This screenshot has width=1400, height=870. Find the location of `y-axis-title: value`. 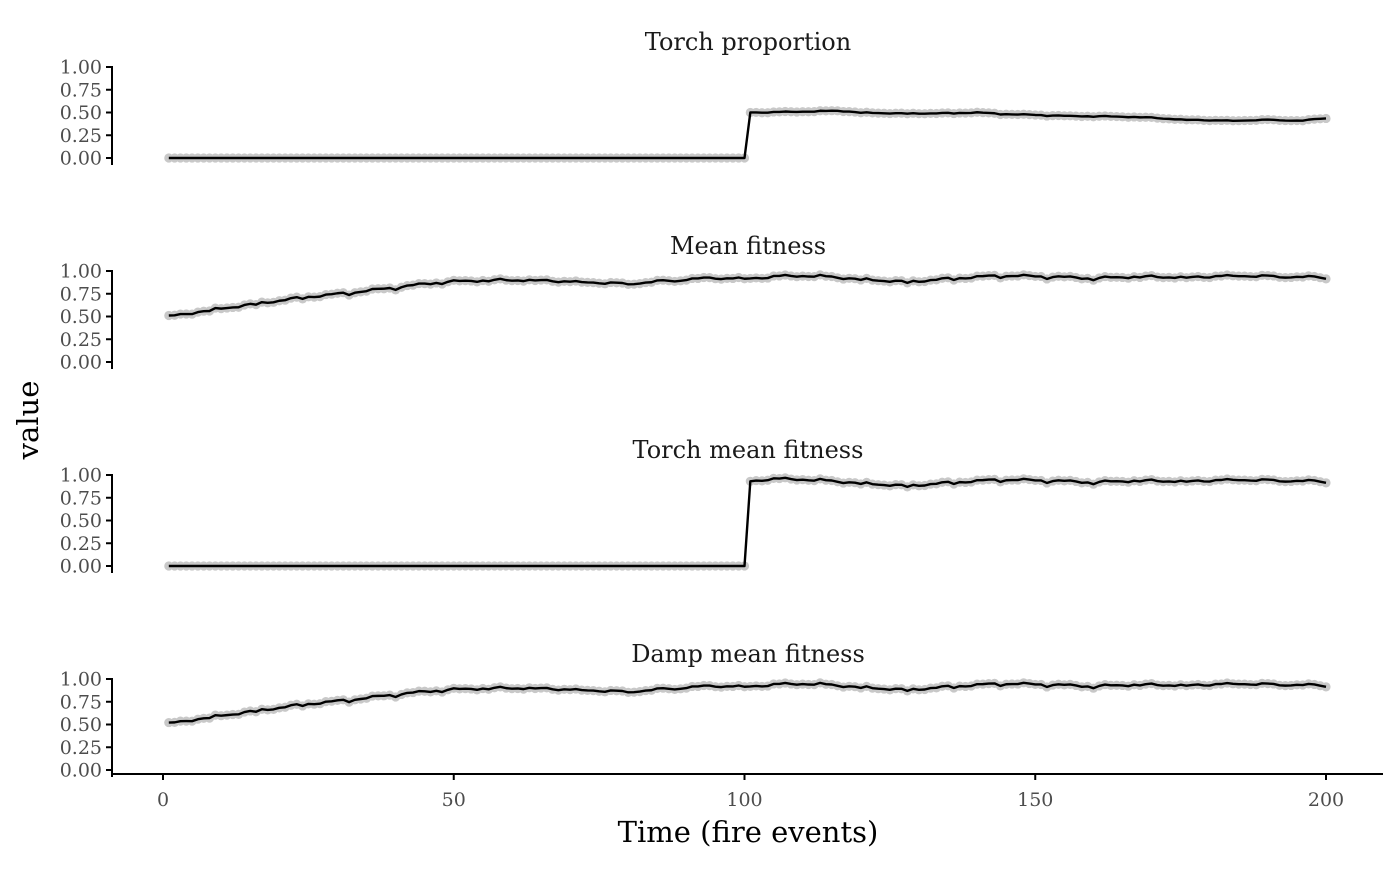

y-axis-title: value is located at coordinates (28, 421).